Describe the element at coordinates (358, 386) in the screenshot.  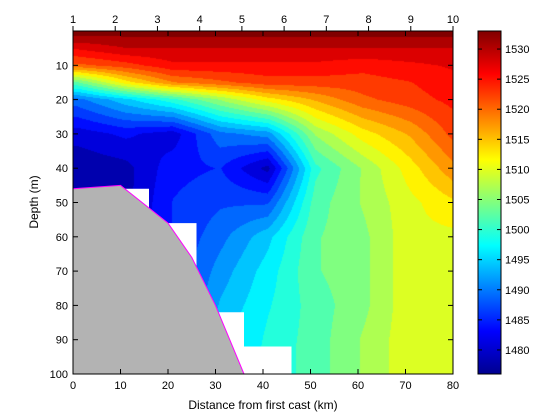
I see `x-tick-label: 60` at that location.